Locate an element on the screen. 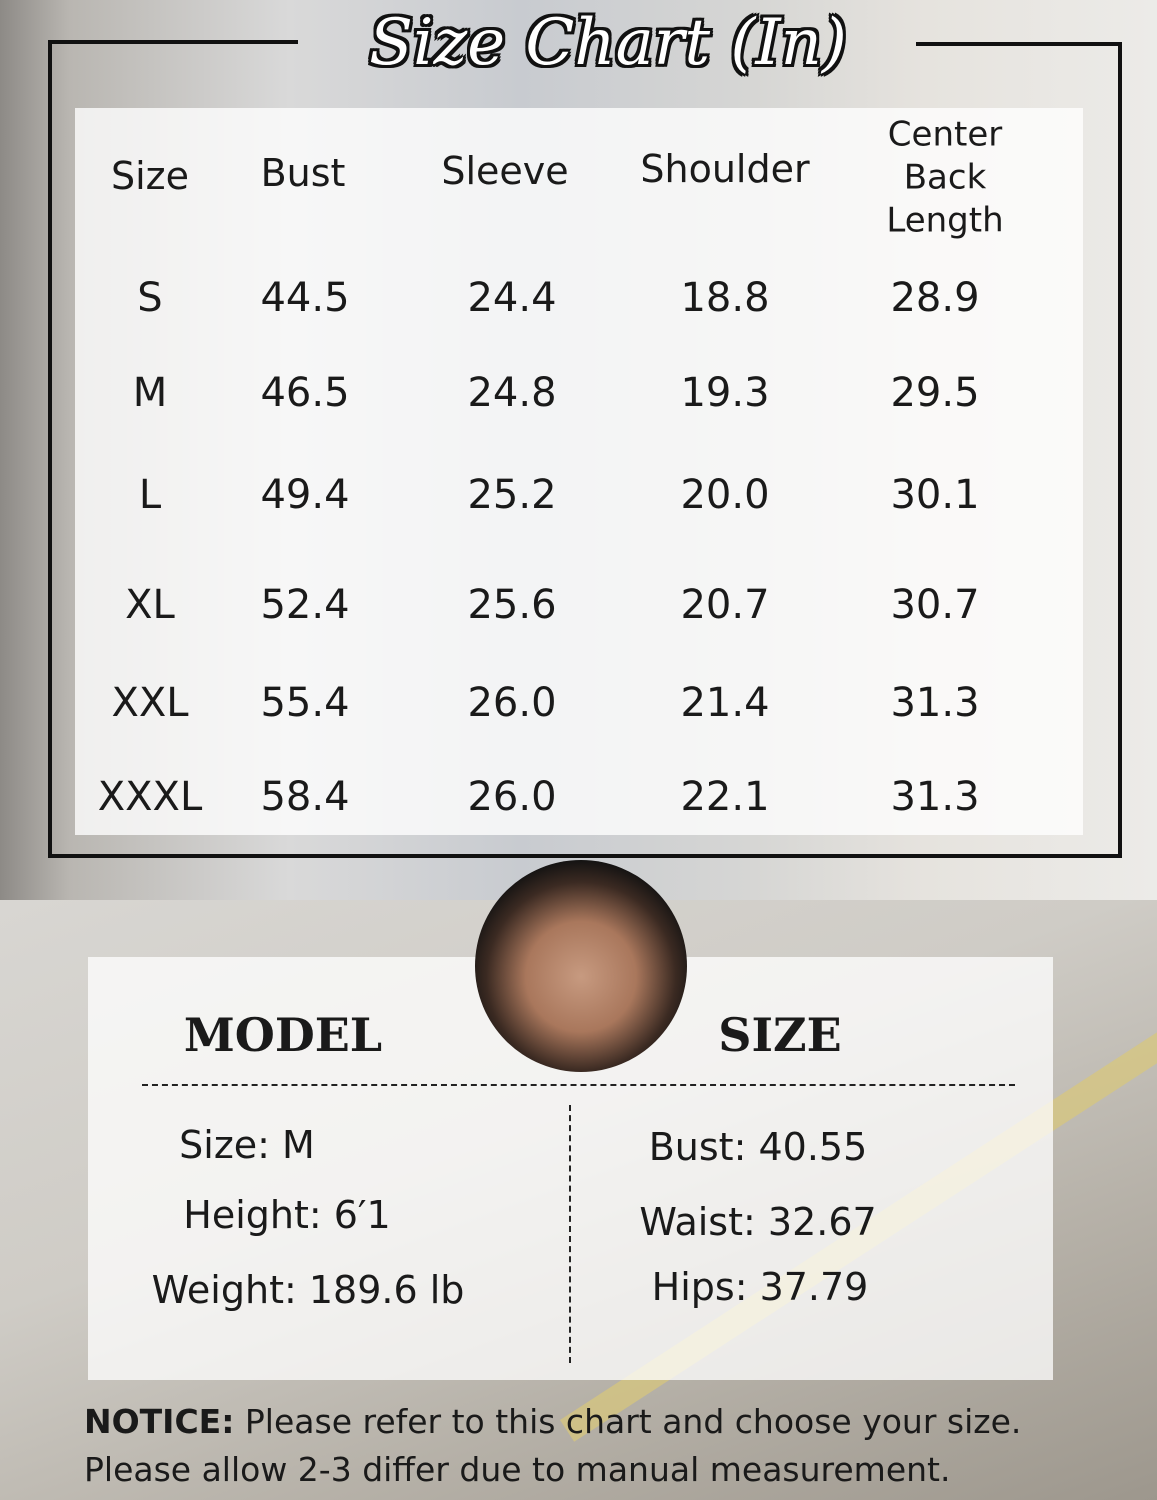 This screenshot has height=1500, width=1157. dashed-divider-vertical is located at coordinates (570, 1234).